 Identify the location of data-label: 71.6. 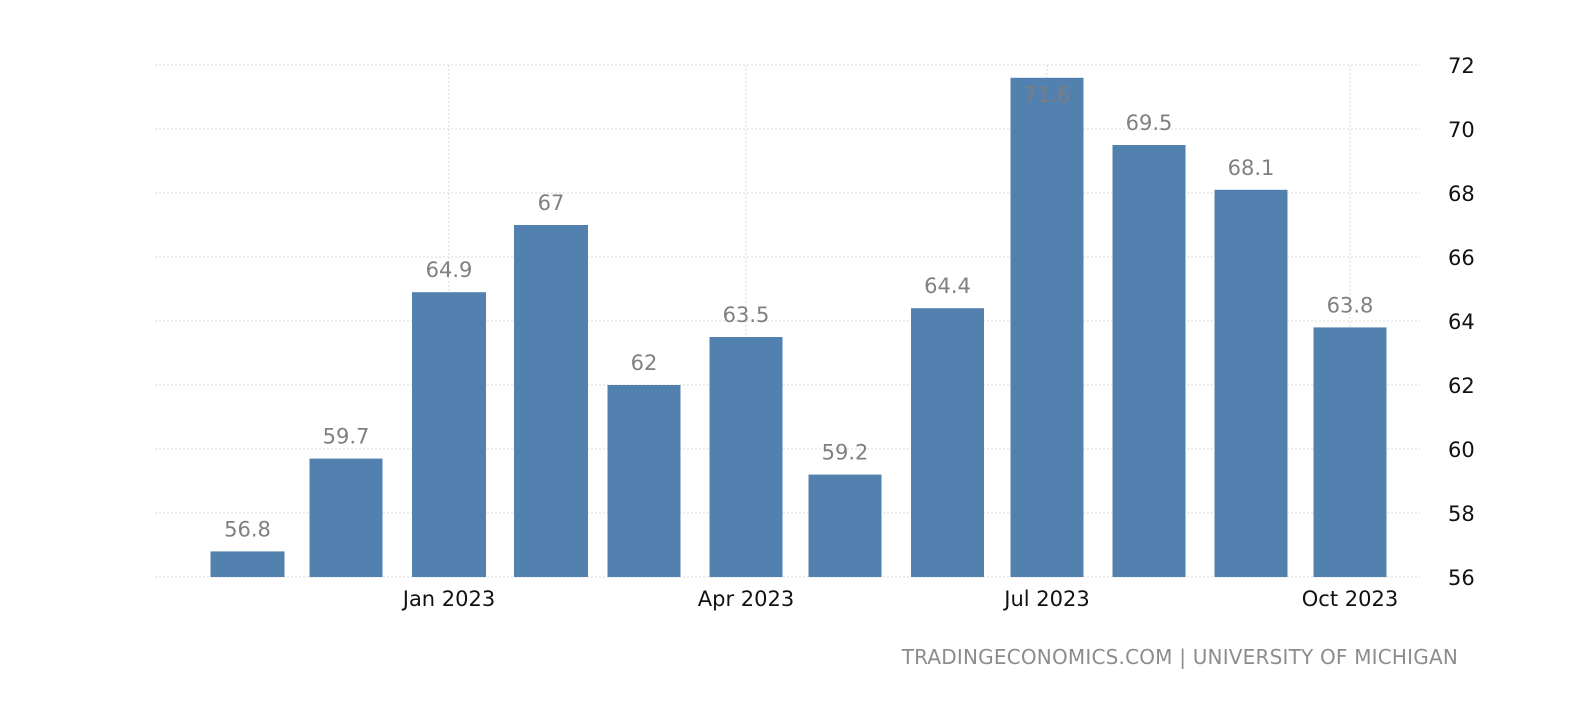
(1047, 95).